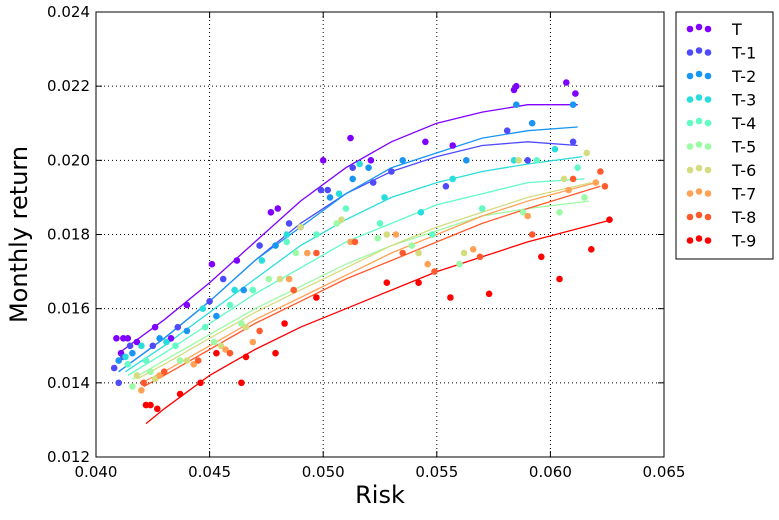 This screenshot has width=779, height=520. I want to click on y-axis-label: Monthly return, so click(19, 234).